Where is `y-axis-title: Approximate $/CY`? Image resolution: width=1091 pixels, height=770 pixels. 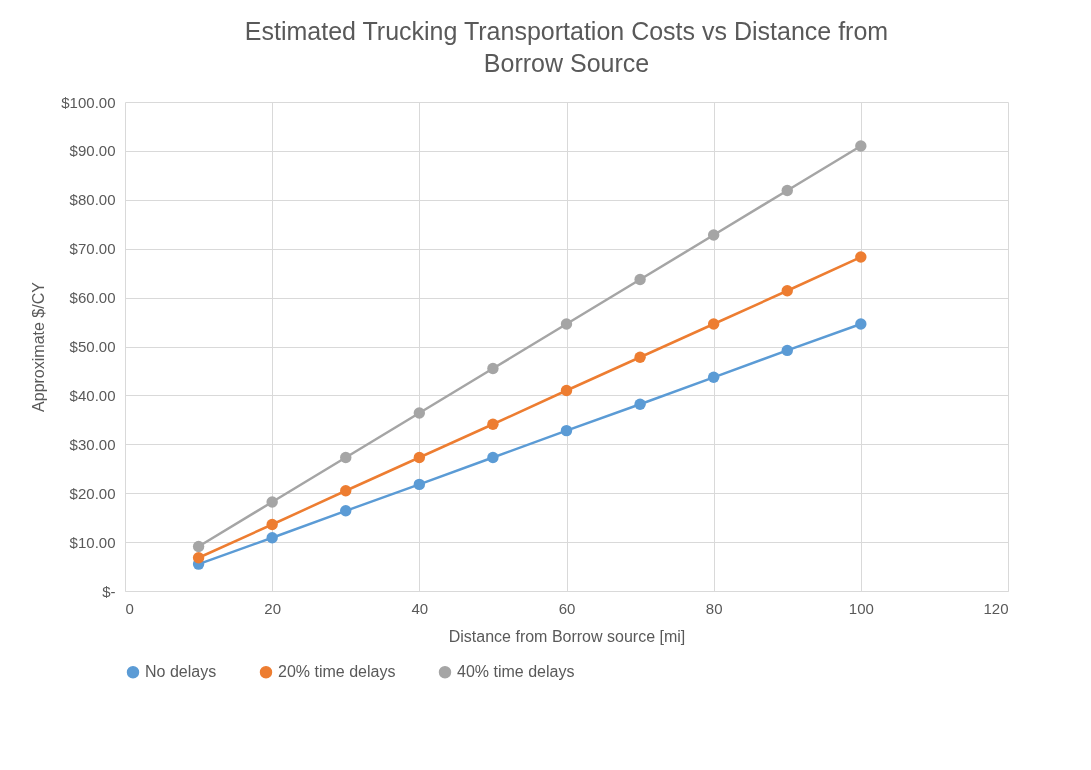 y-axis-title: Approximate $/CY is located at coordinates (39, 346).